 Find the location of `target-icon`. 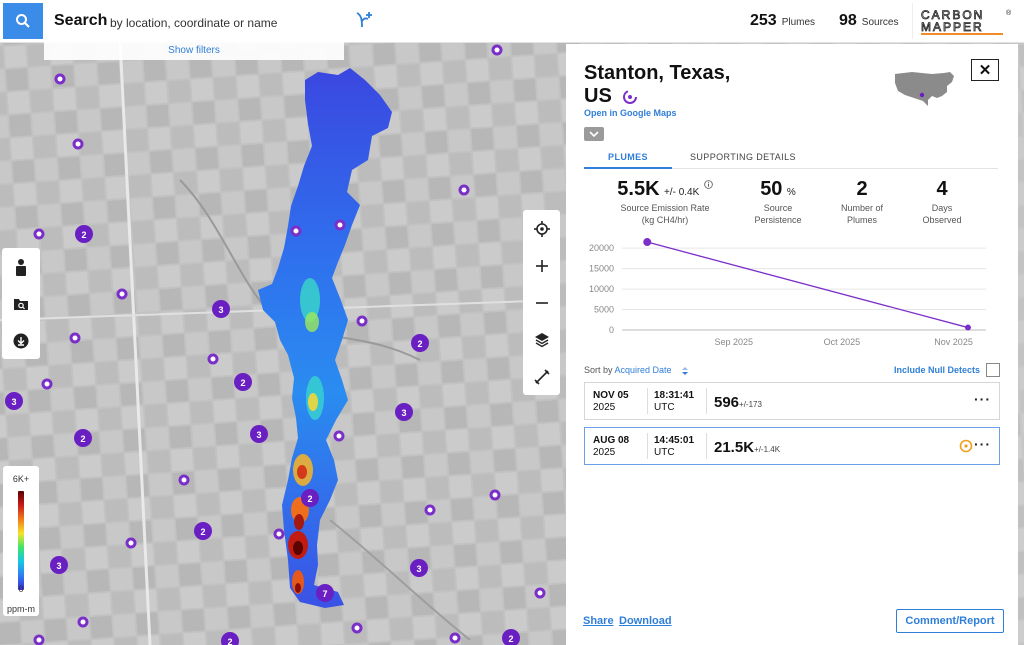

target-icon is located at coordinates (966, 446).